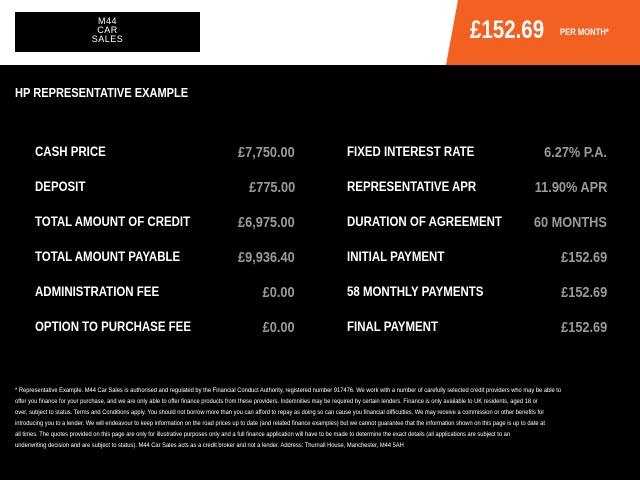 The width and height of the screenshot is (640, 480). What do you see at coordinates (411, 151) in the screenshot?
I see `row-label: FIXED INTEREST RATE` at bounding box center [411, 151].